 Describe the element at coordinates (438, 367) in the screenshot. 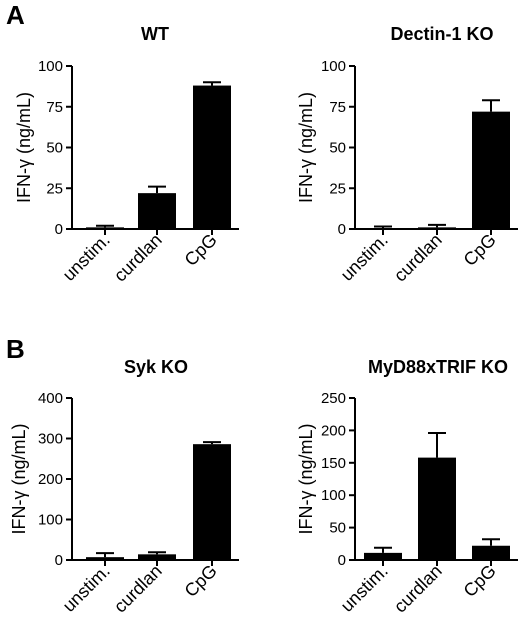

I see `chart-title: MyD88xTRIF KO` at that location.